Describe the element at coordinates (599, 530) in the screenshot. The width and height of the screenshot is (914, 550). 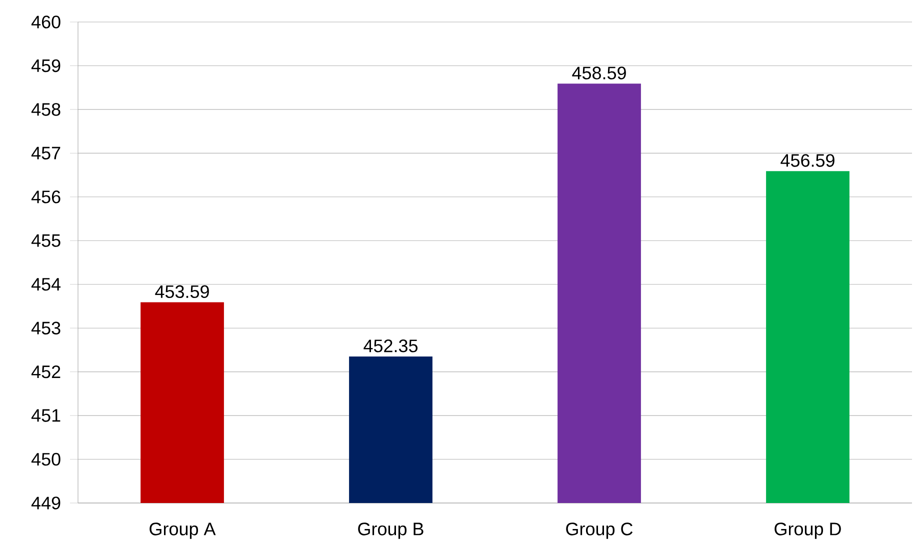
I see `x-tick-label: Group C` at that location.